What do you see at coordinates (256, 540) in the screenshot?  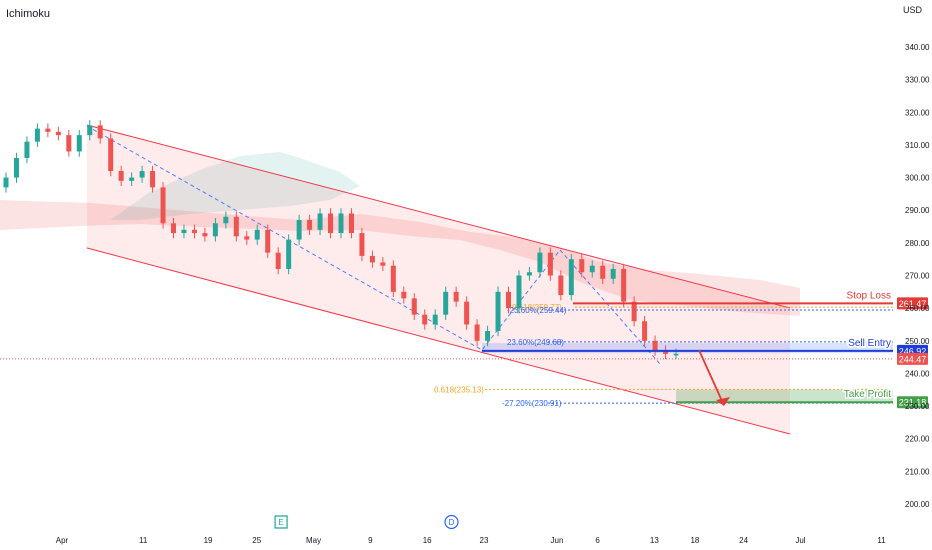 I see `x-tick-label: 25` at bounding box center [256, 540].